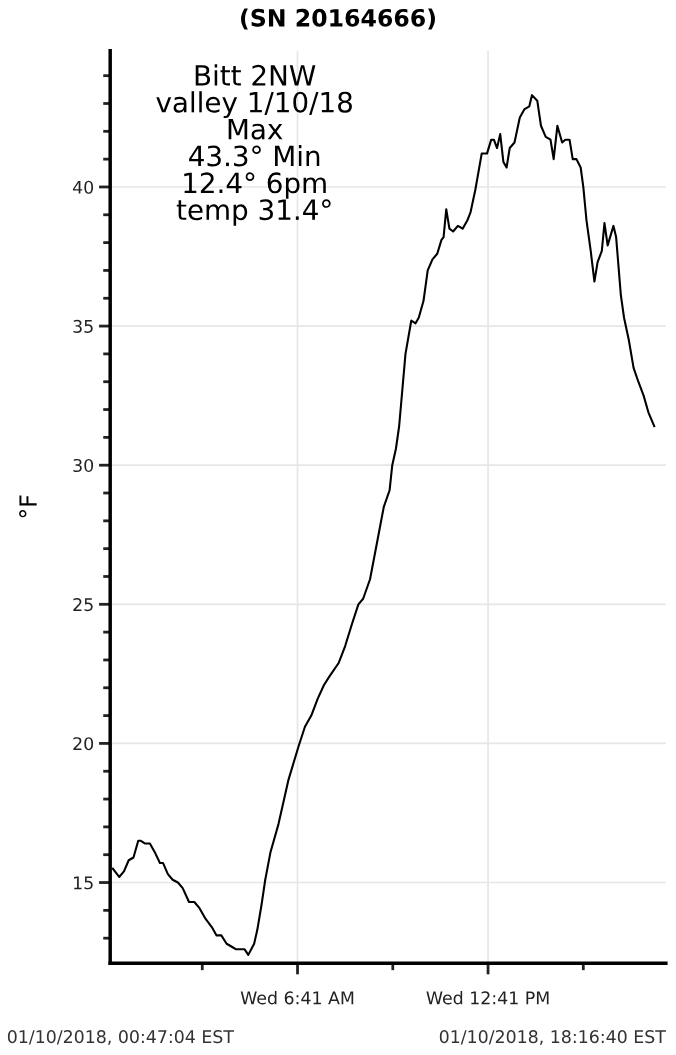 Image resolution: width=676 pixels, height=1055 pixels. What do you see at coordinates (552, 1037) in the screenshot?
I see `text: 01/10/2018, 18:16:40 EST` at bounding box center [552, 1037].